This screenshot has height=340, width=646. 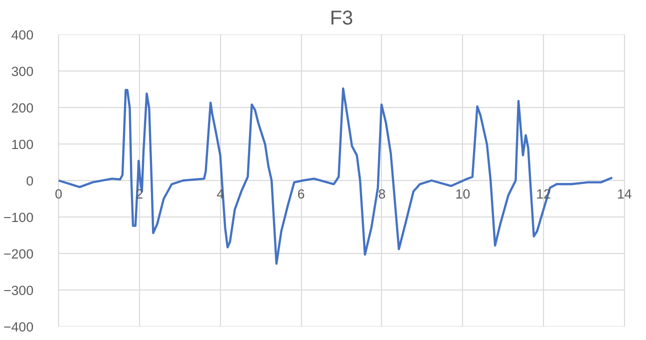 I want to click on x-tick-label: 10, so click(x=462, y=194).